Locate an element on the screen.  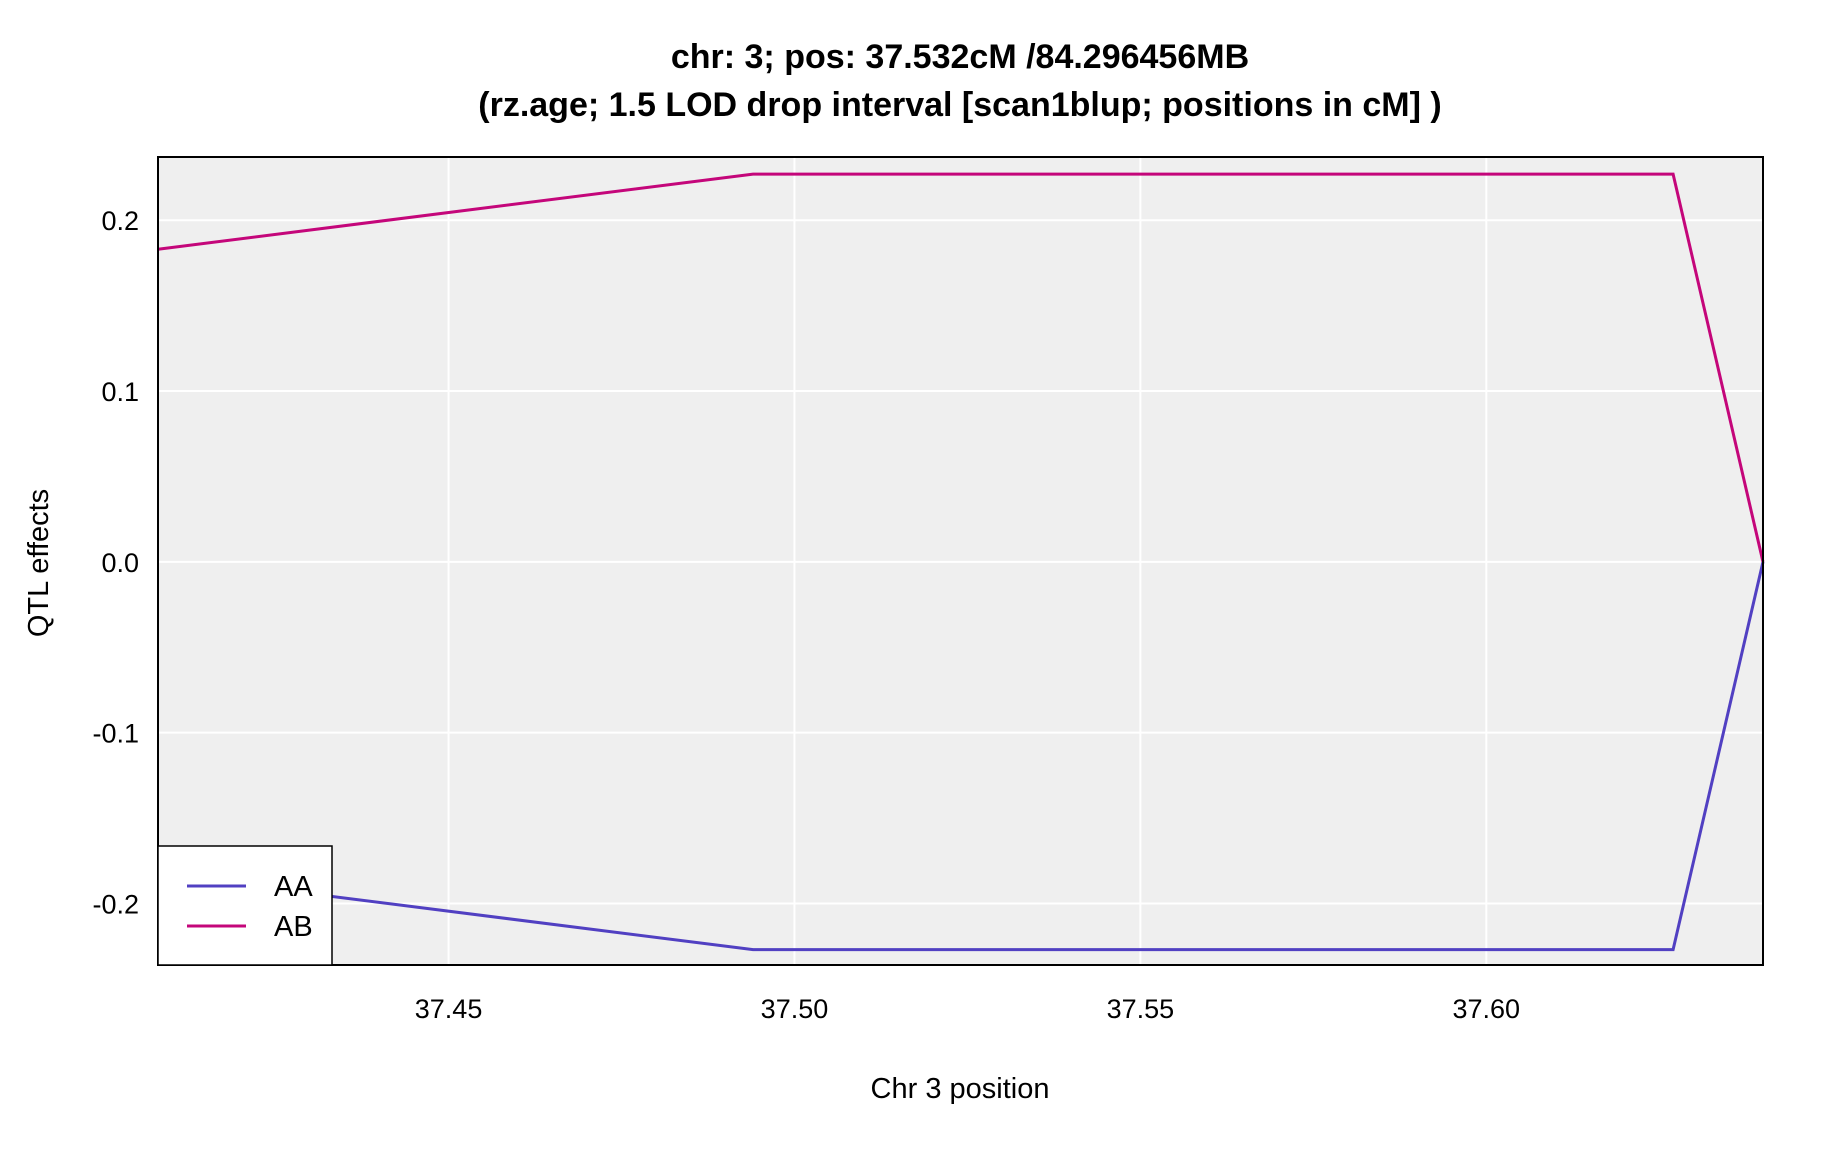
y-tick-label: 0.1 is located at coordinates (120, 392).